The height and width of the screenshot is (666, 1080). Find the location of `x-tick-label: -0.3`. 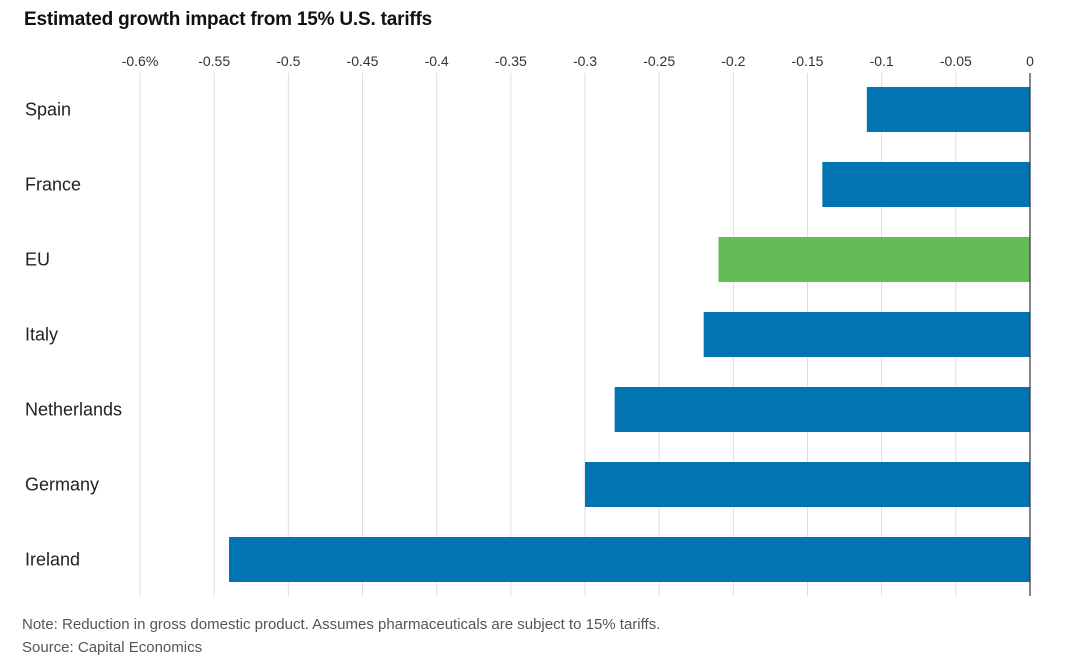

x-tick-label: -0.3 is located at coordinates (585, 61).